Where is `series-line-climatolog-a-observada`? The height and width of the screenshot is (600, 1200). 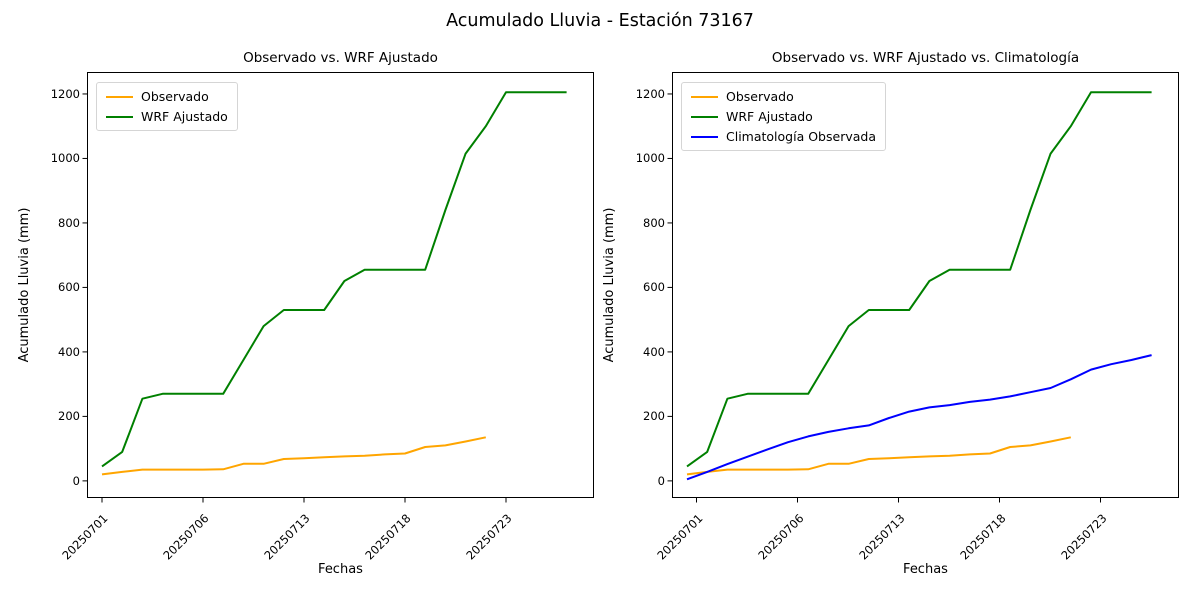
series-line-climatolog-a-observada is located at coordinates (919, 417).